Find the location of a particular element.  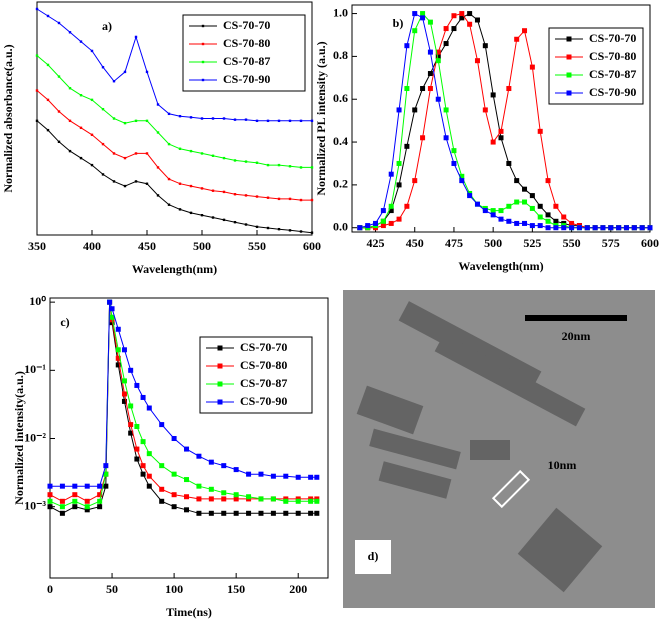

scale-bar is located at coordinates (576, 318).